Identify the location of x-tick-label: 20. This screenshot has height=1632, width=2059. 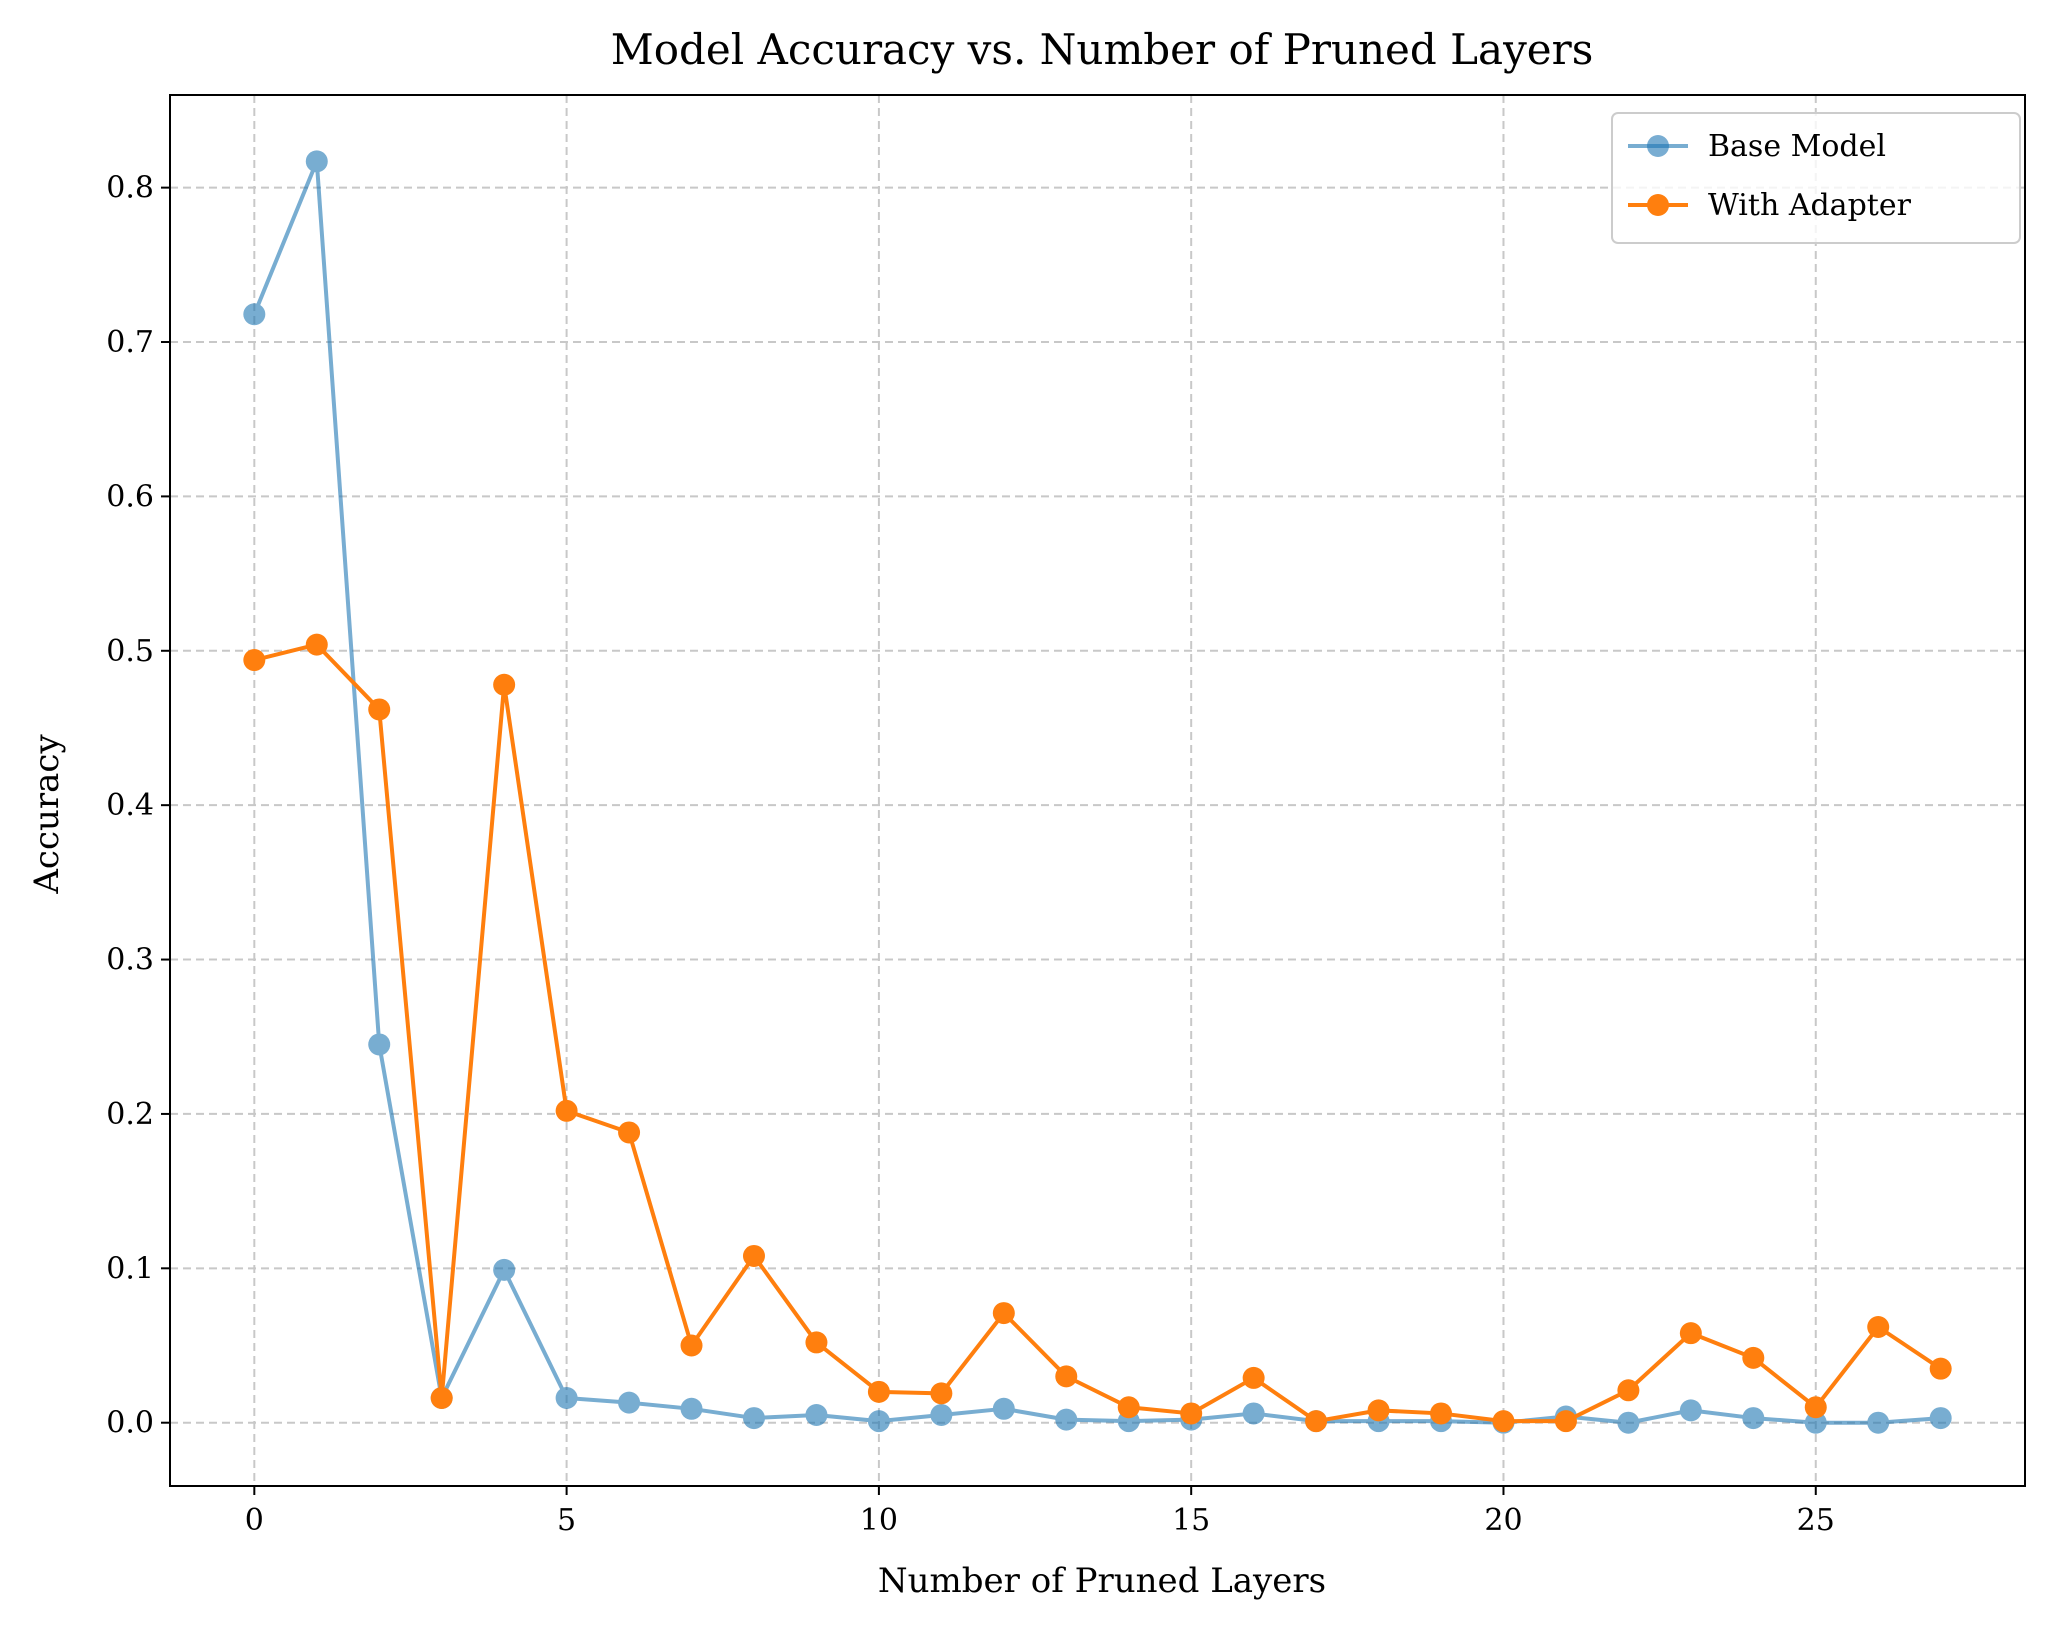
(1503, 1520).